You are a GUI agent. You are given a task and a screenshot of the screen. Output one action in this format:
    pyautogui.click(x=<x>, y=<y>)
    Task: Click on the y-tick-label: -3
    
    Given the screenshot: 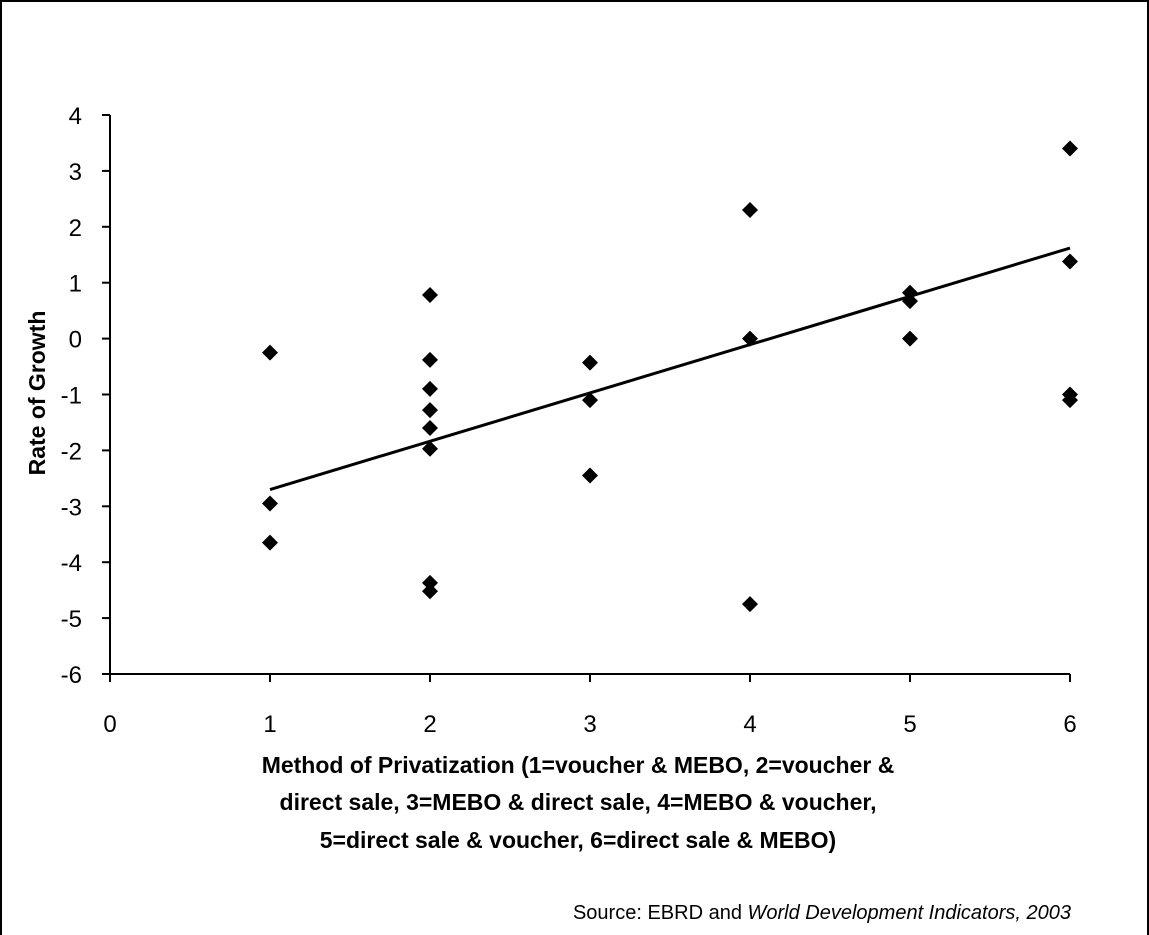 What is the action you would take?
    pyautogui.click(x=71, y=507)
    